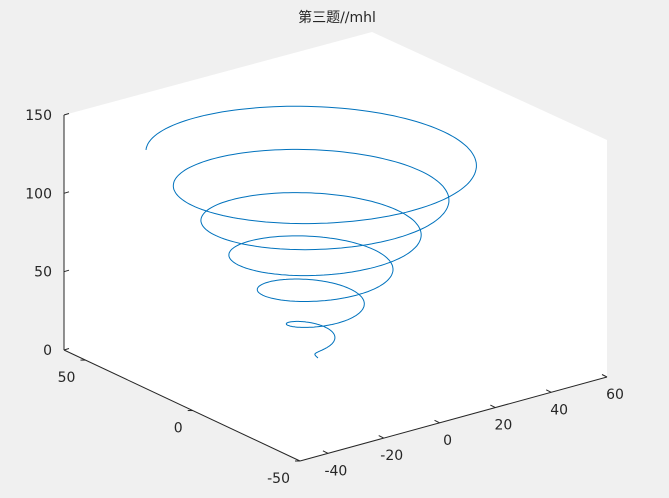 This screenshot has height=498, width=669. I want to click on z-ticks: 0 50 100 150, so click(47, 233).